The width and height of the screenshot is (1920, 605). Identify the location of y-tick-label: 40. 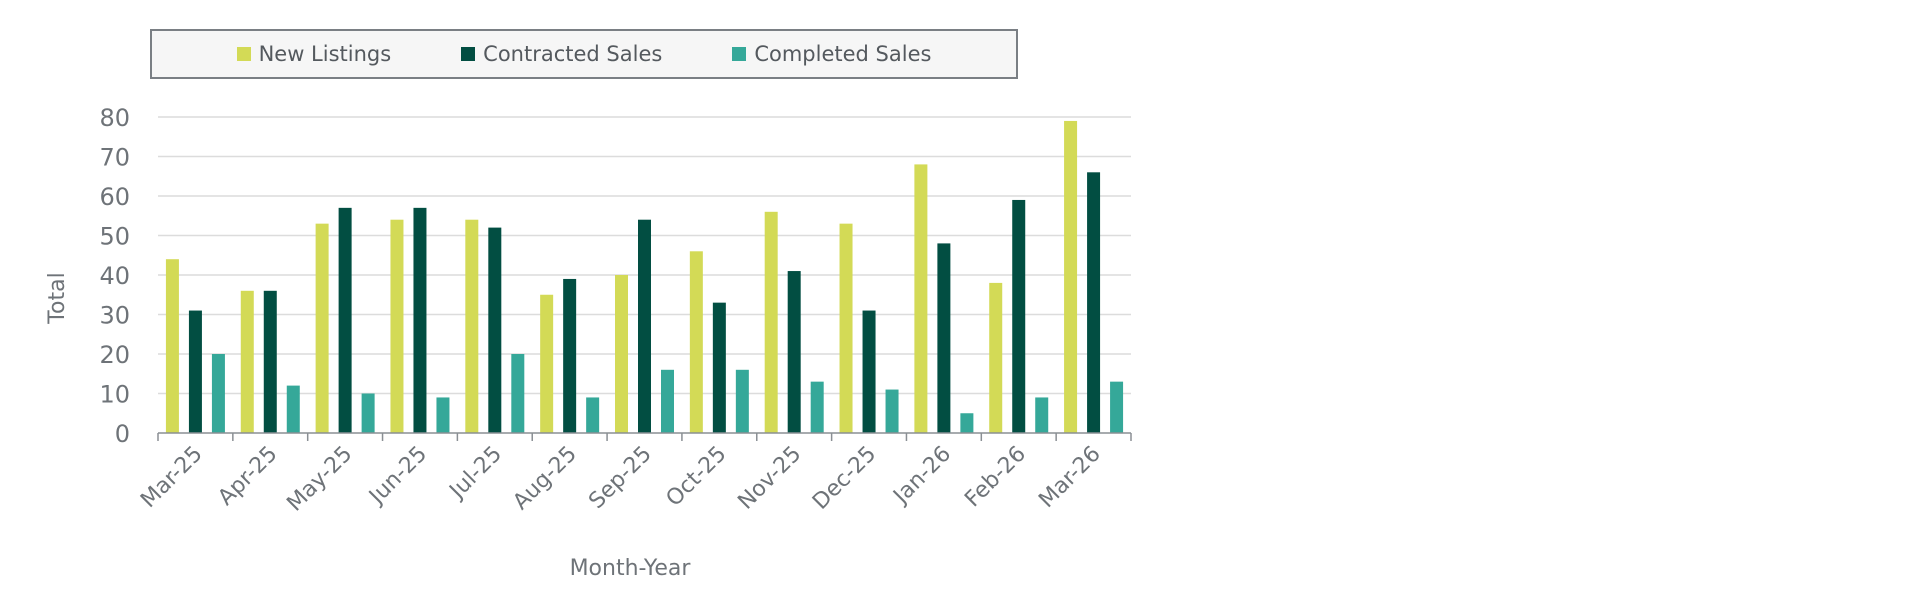
(114, 276).